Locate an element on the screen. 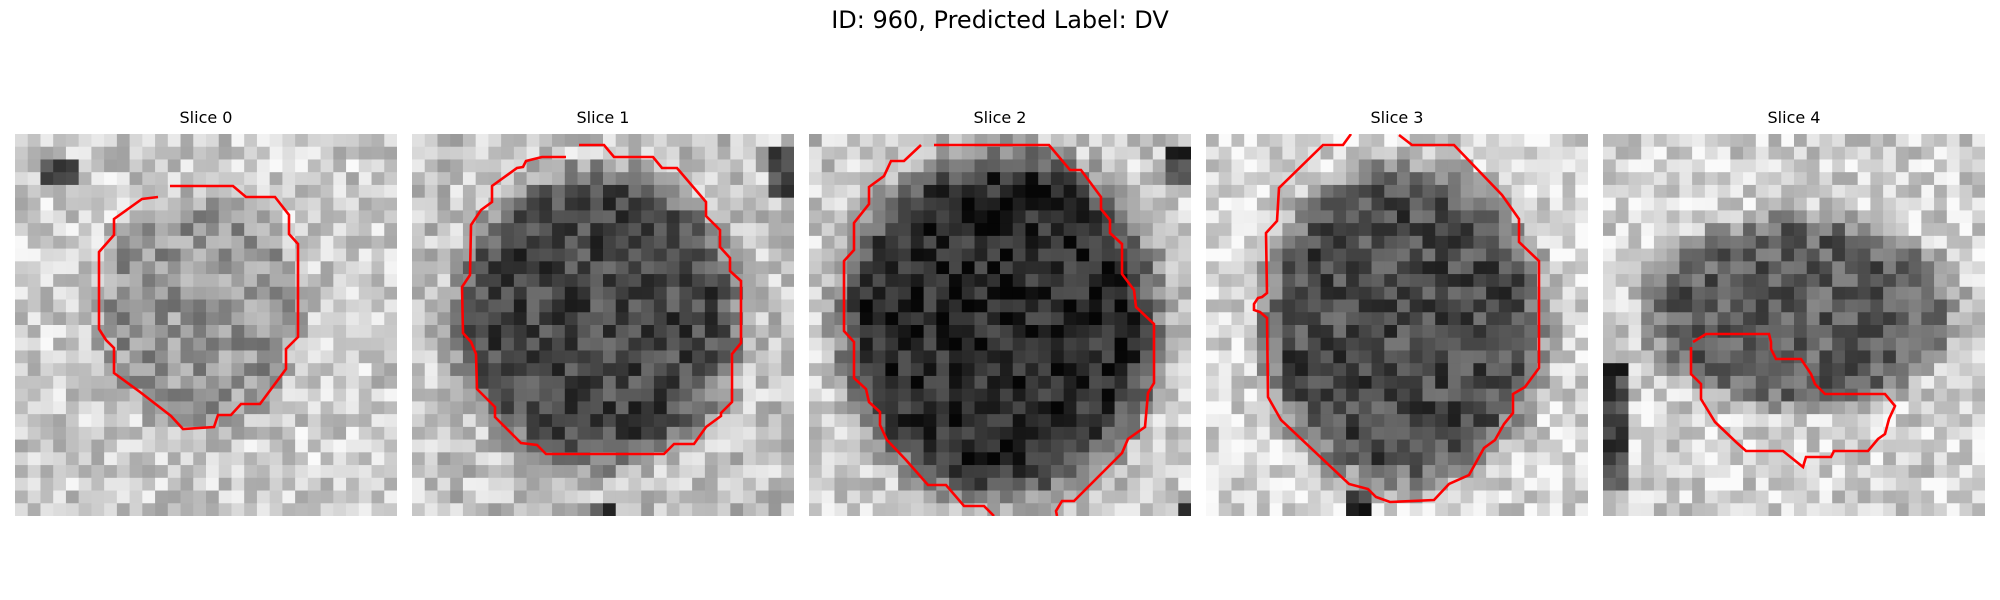 The width and height of the screenshot is (2000, 600). slice-title-2: Slice 2 is located at coordinates (1000, 117).